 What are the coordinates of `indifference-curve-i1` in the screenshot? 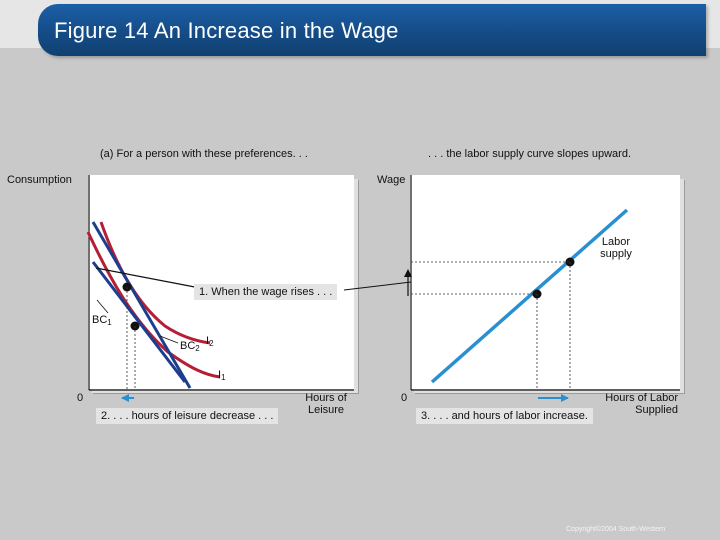 It's located at (153, 305).